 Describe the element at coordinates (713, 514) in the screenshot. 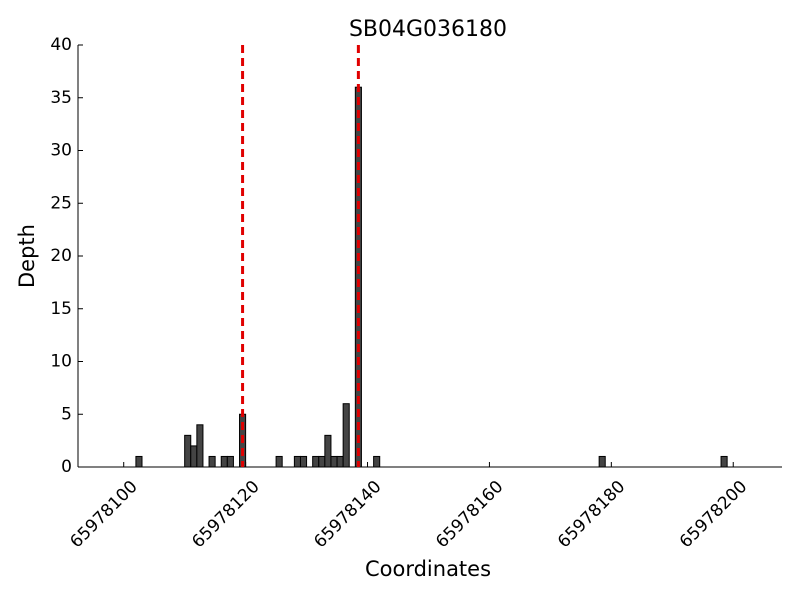

I see `x-tick-label: 65978200` at that location.